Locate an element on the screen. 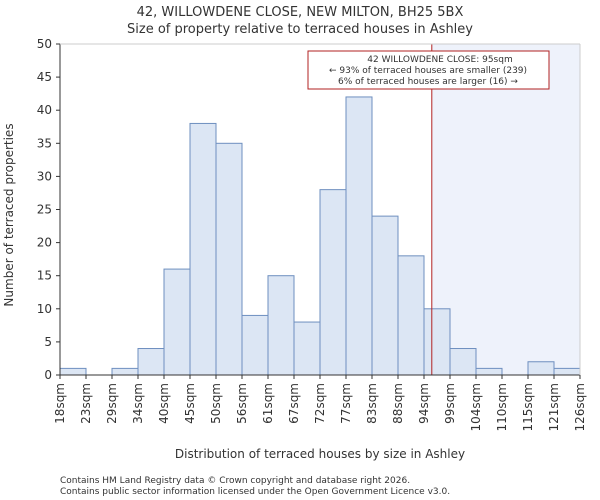  x-tick-label: 56sqm is located at coordinates (242, 403).